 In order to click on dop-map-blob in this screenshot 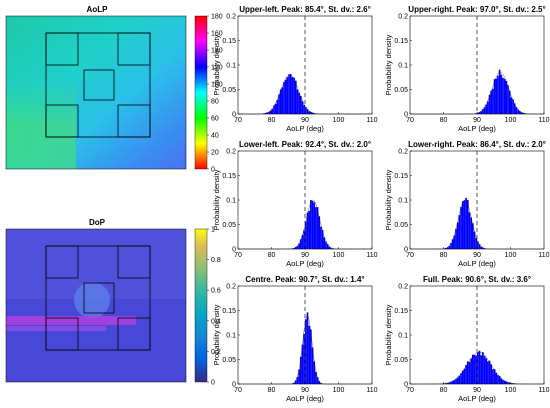, I will do `click(92, 300)`.